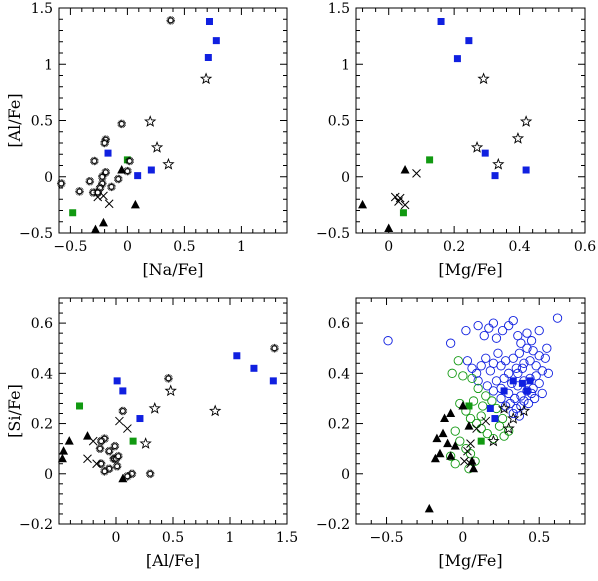 The height and width of the screenshot is (581, 598). Describe the element at coordinates (388, 247) in the screenshot. I see `x-tick-label: 0` at that location.